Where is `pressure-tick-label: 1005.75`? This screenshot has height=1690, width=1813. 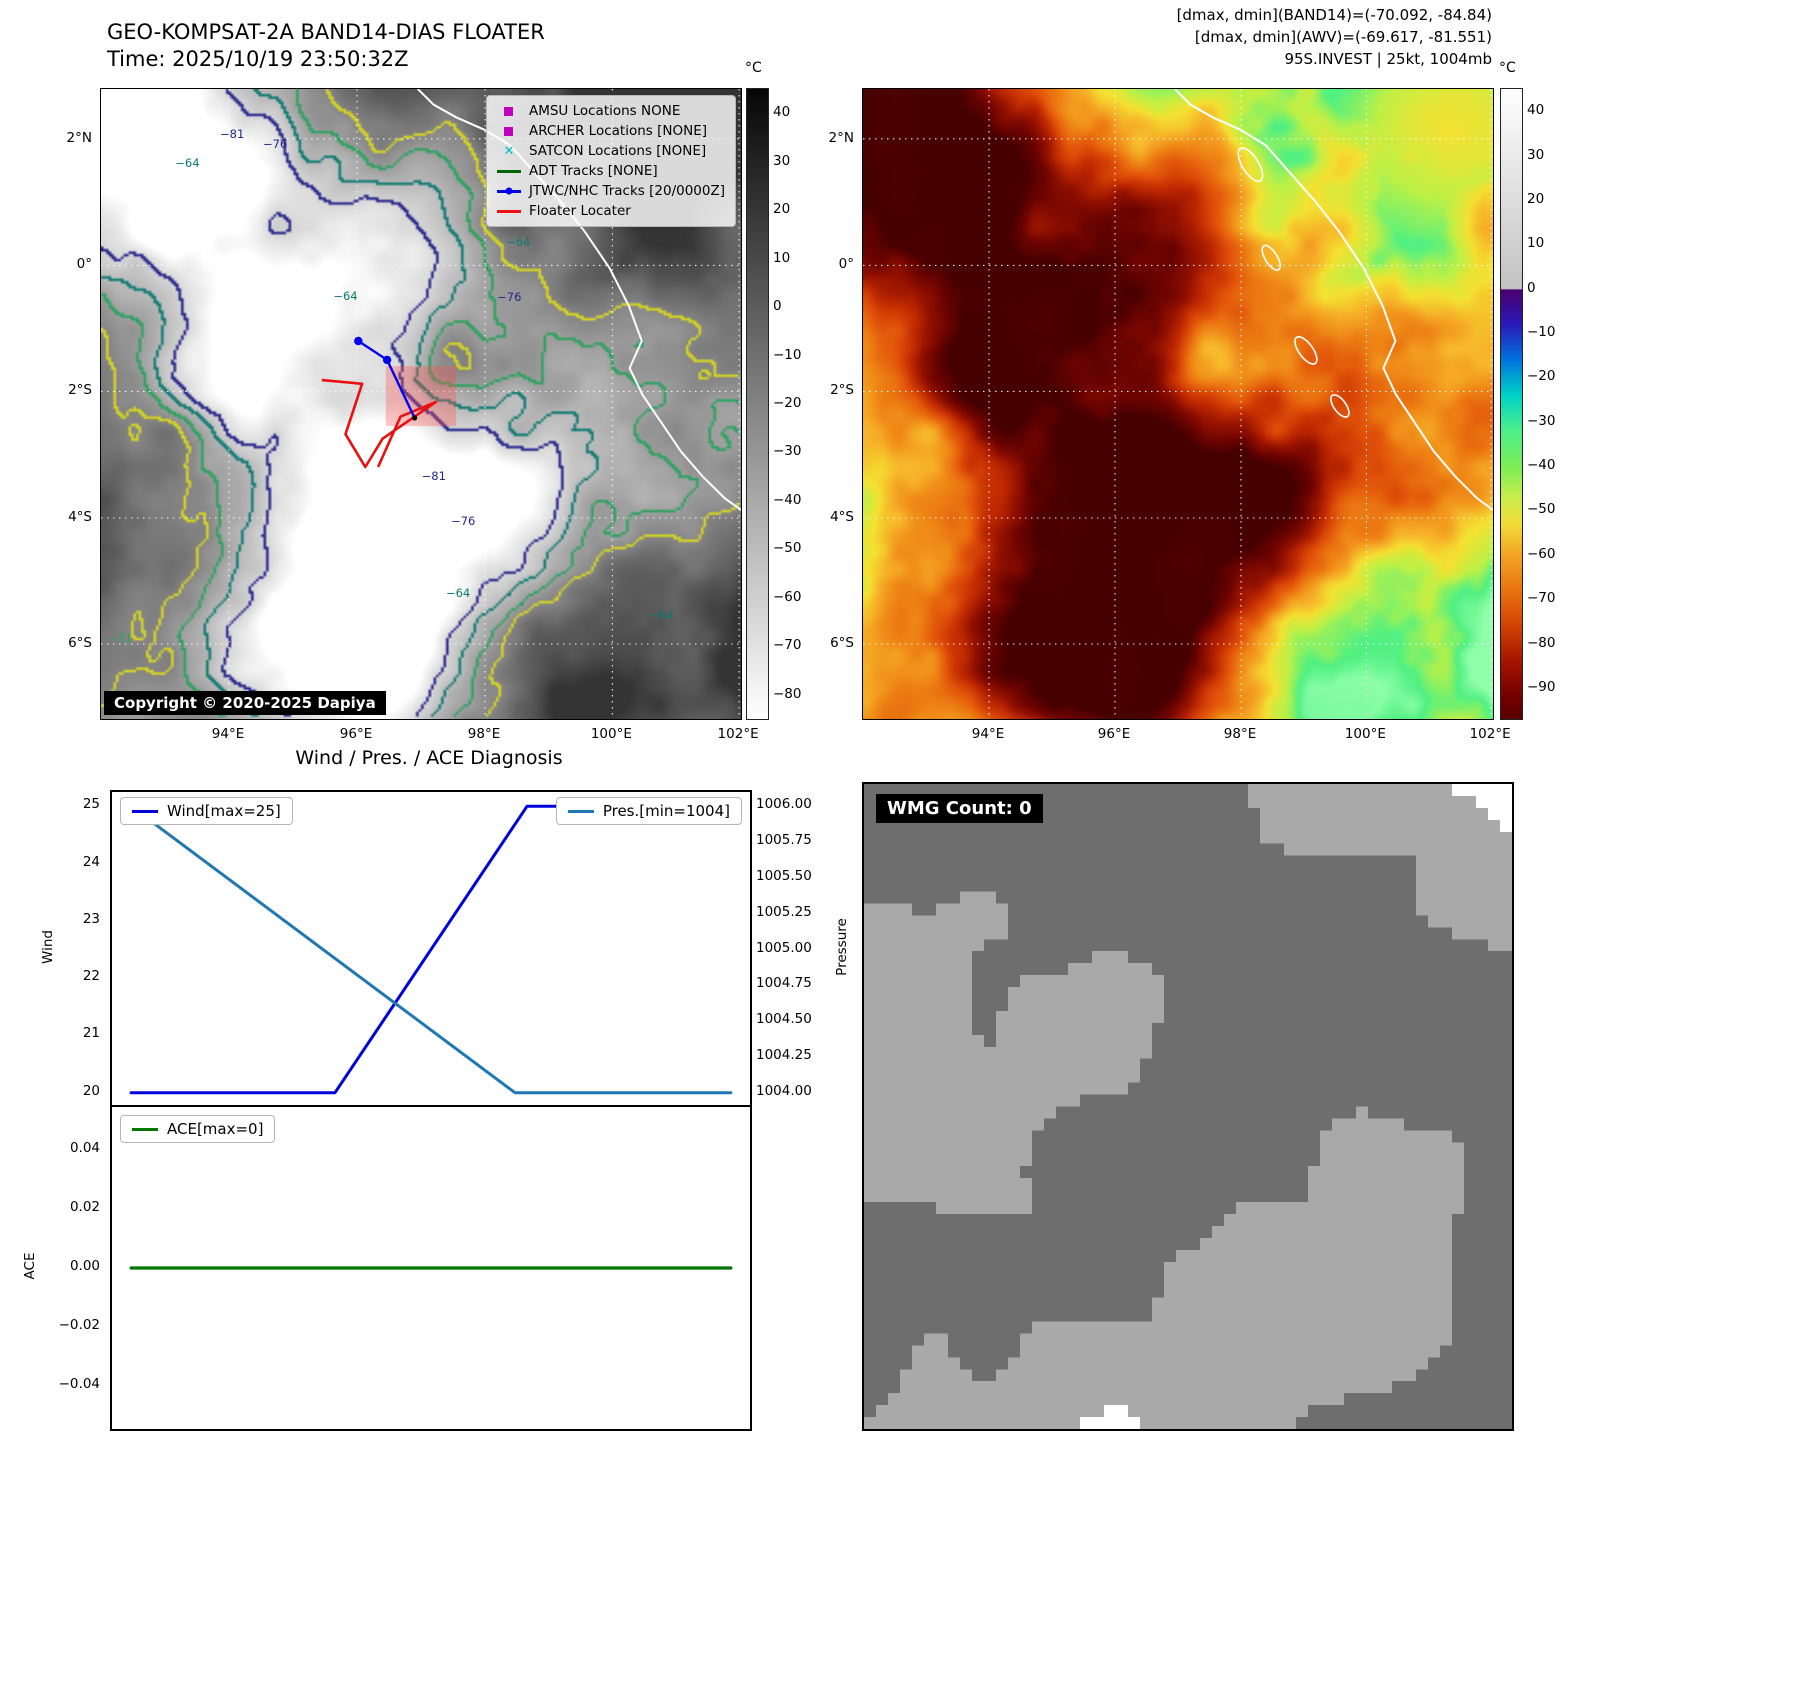 pressure-tick-label: 1005.75 is located at coordinates (784, 840).